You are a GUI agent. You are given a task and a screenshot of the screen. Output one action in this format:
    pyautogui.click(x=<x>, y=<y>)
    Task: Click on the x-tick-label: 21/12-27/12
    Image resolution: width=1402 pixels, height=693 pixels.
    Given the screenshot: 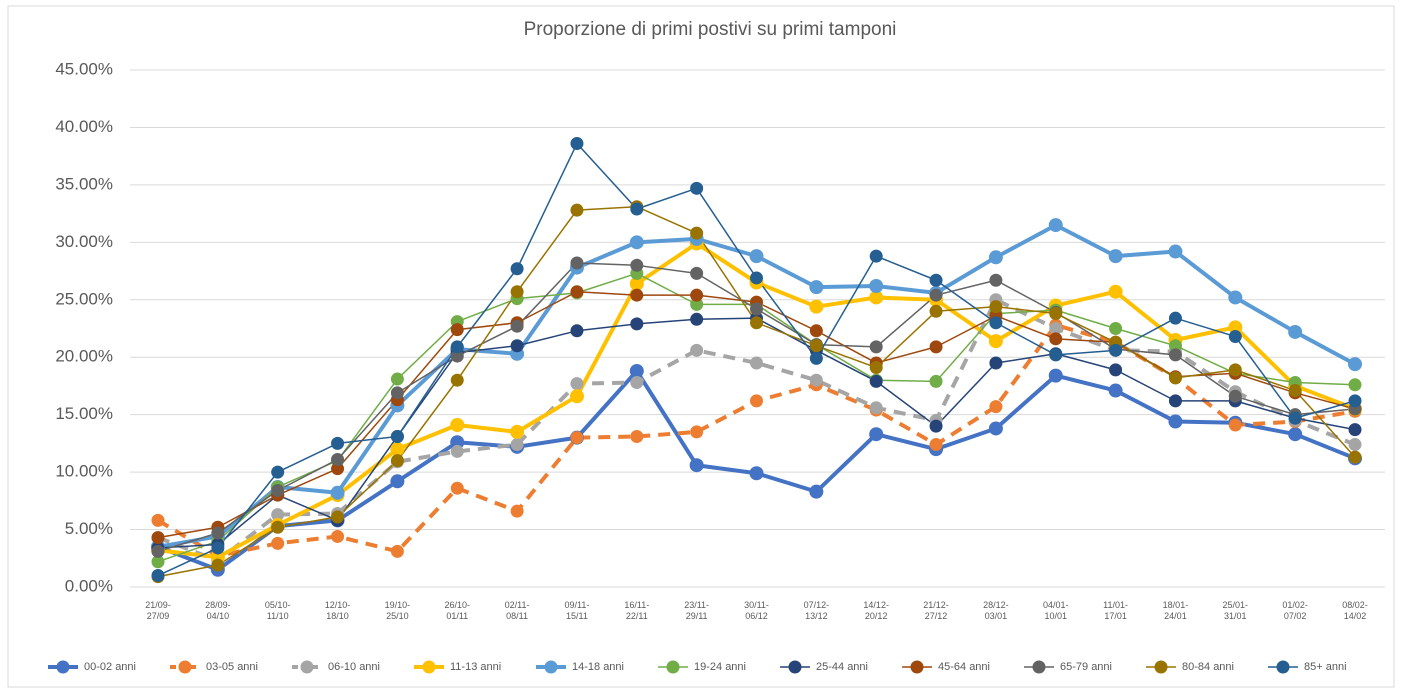 What is the action you would take?
    pyautogui.click(x=936, y=610)
    